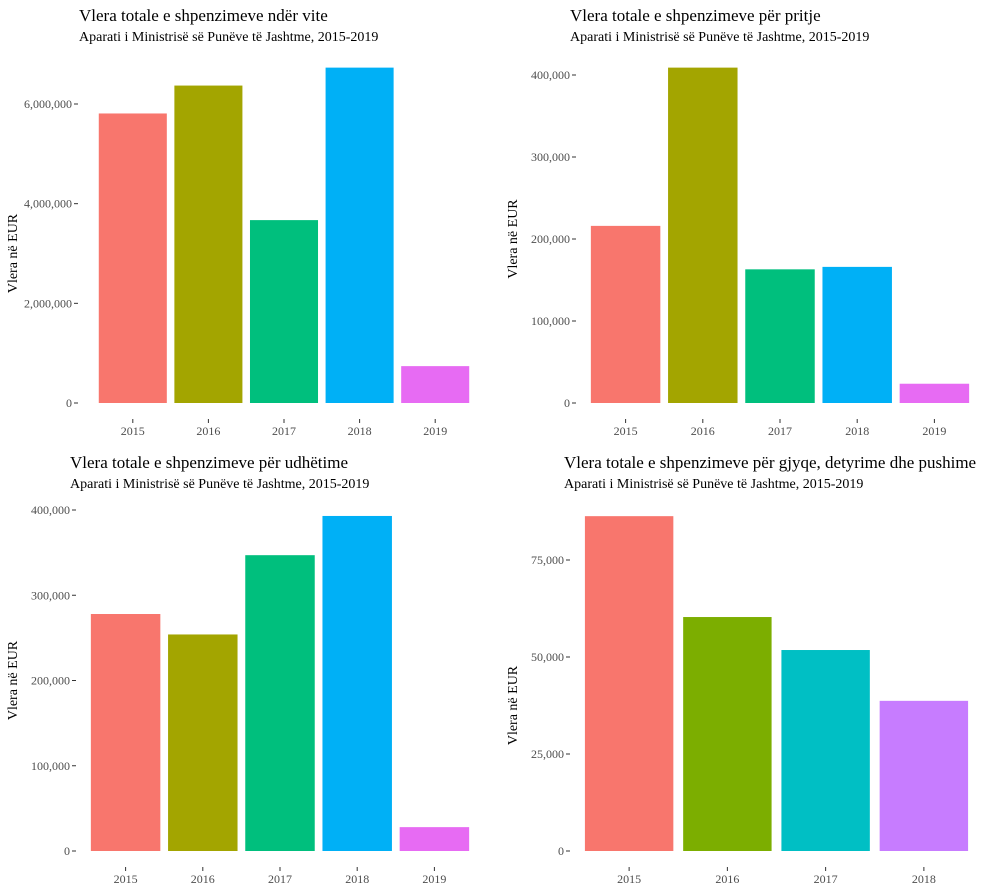 This screenshot has height=895, width=1000. Describe the element at coordinates (547, 657) in the screenshot. I see `y-tick-label: 50,000` at that location.